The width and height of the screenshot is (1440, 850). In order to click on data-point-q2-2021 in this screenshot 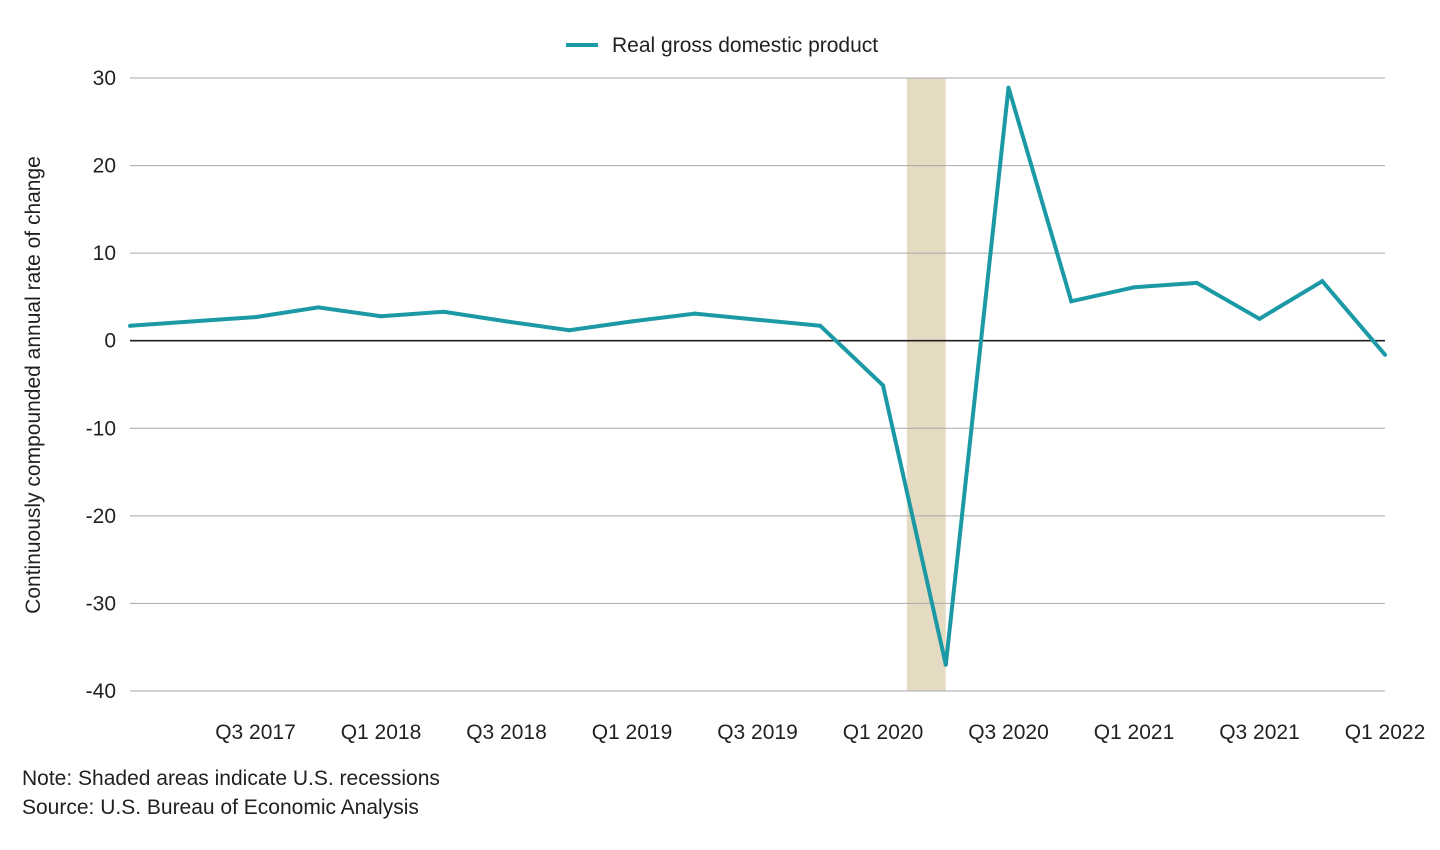, I will do `click(1196, 282)`.